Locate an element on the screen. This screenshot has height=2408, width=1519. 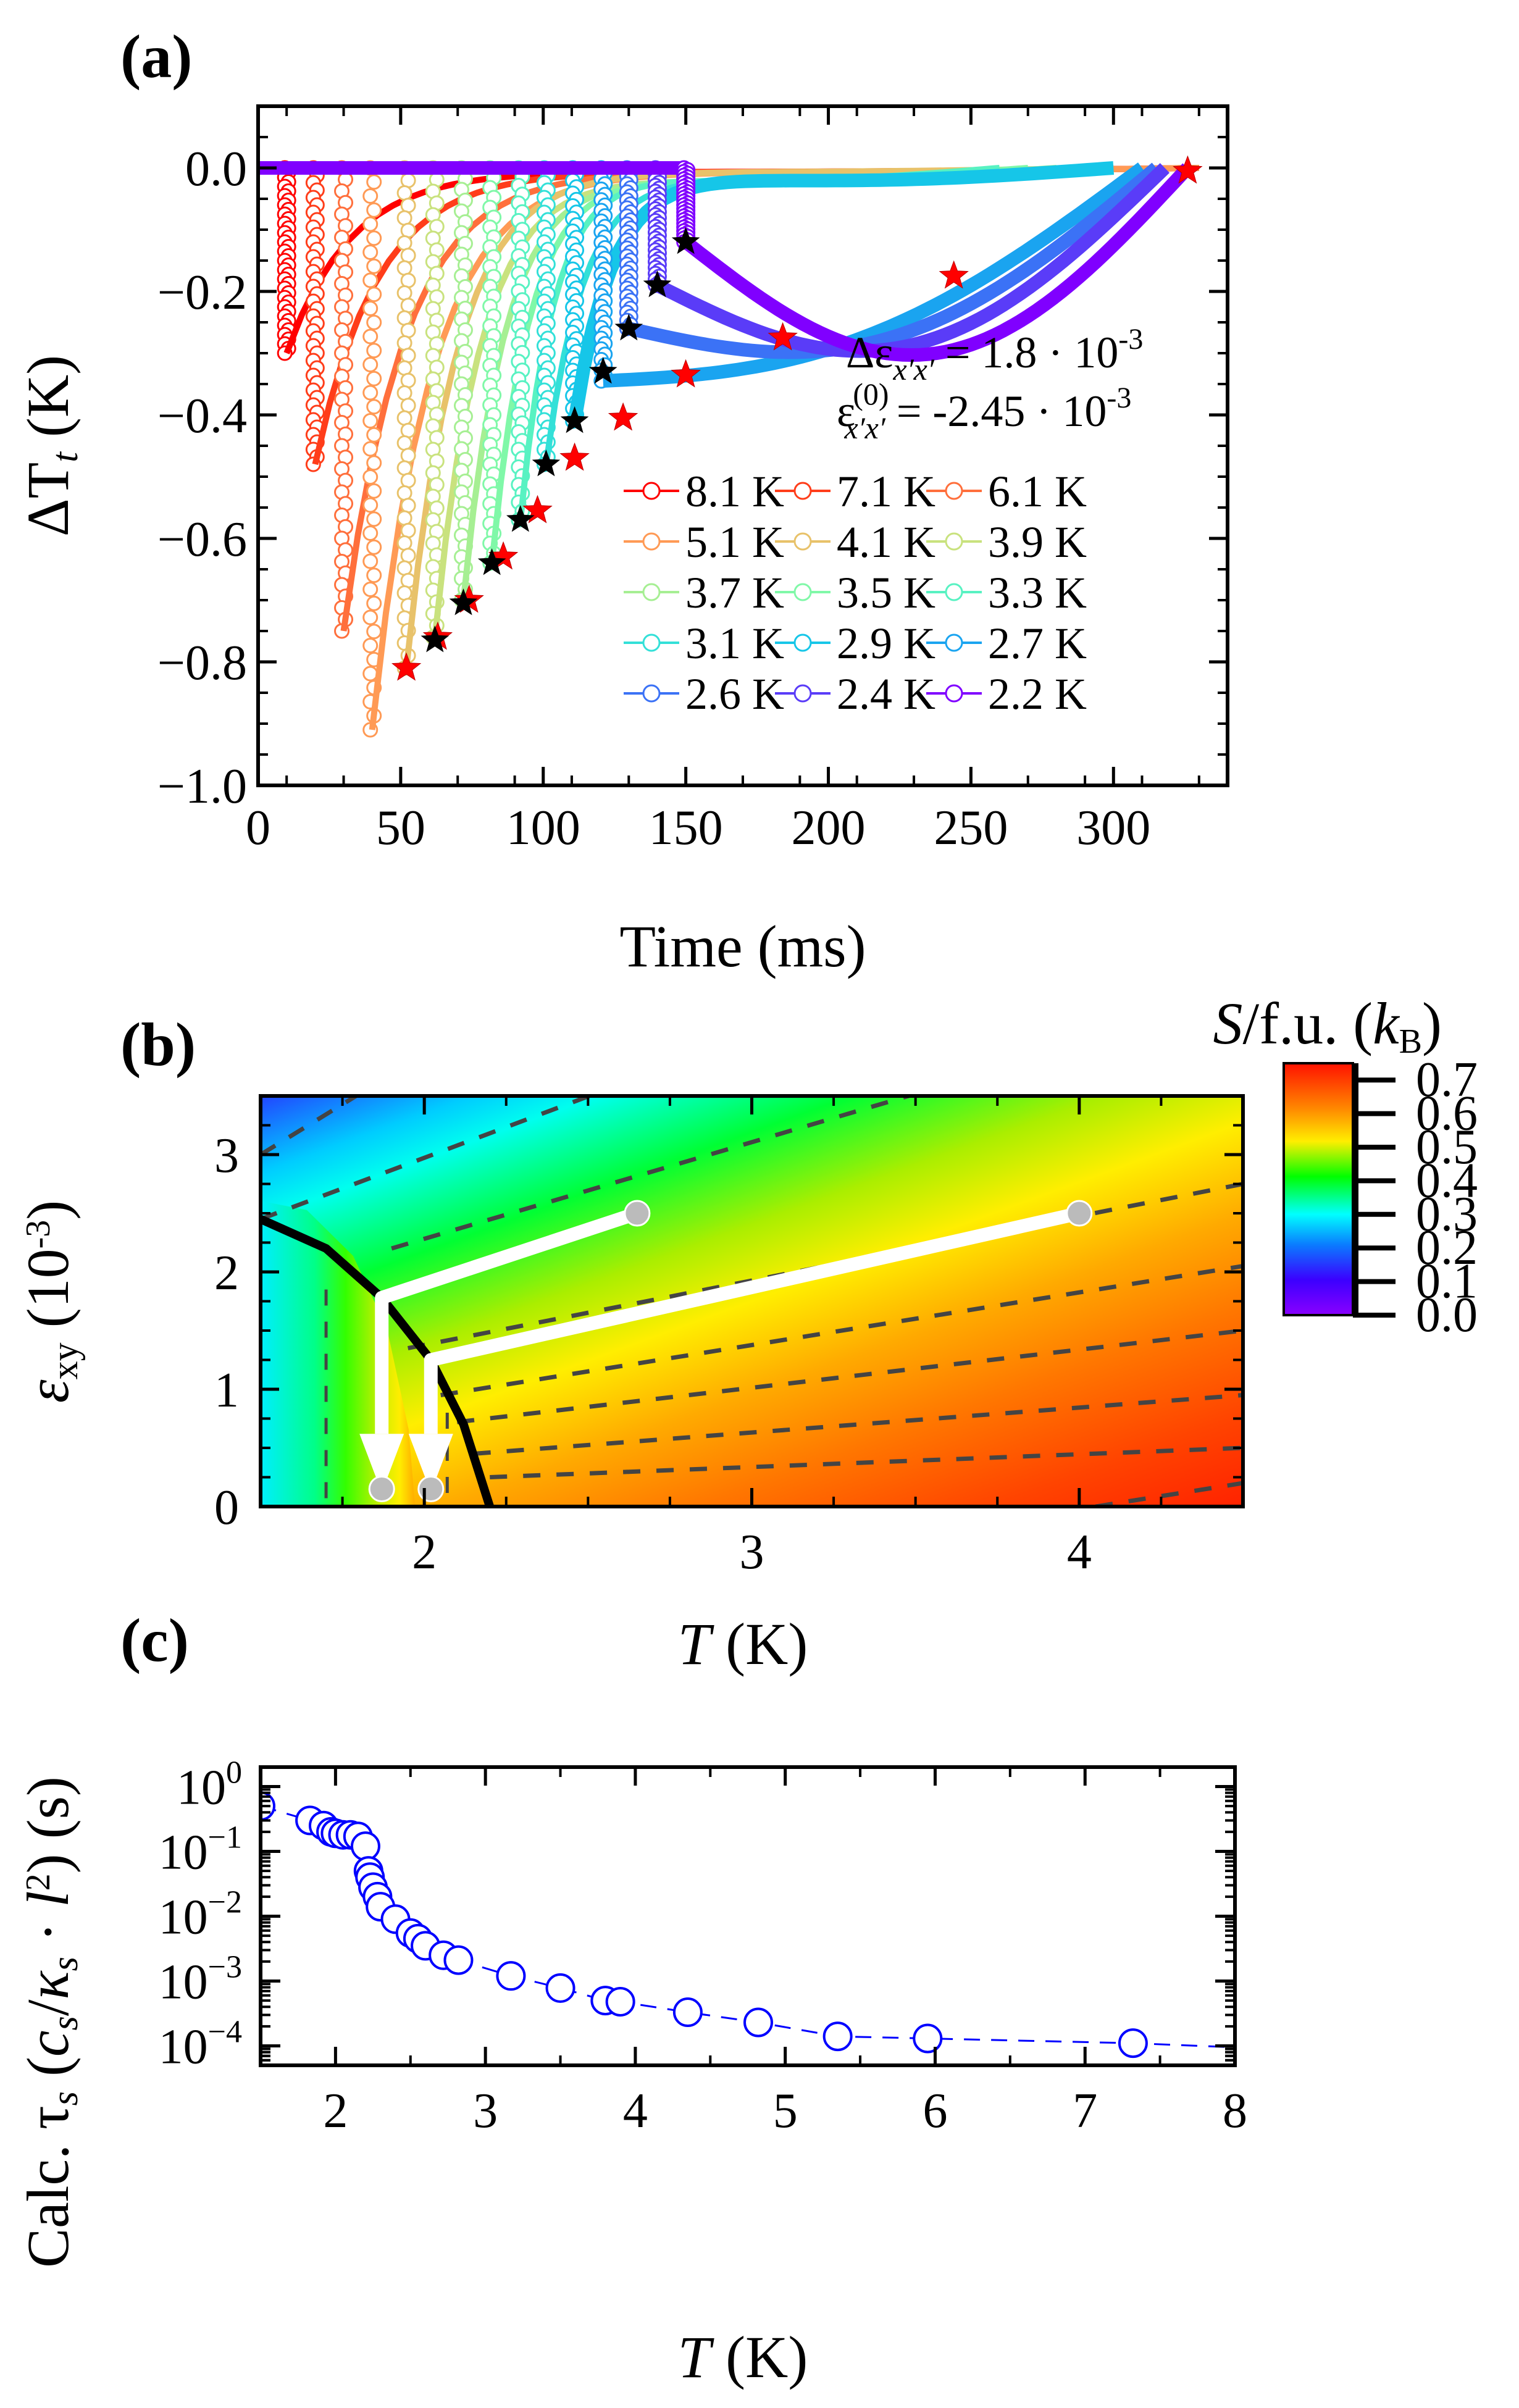
y-tick-label: 1 is located at coordinates (226, 1390).